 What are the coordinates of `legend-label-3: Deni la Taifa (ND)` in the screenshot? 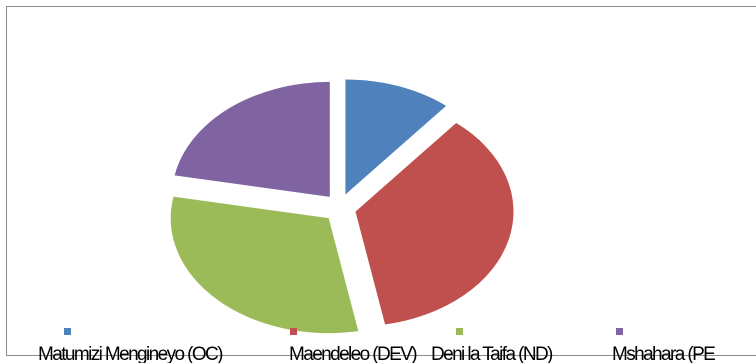 It's located at (492, 353).